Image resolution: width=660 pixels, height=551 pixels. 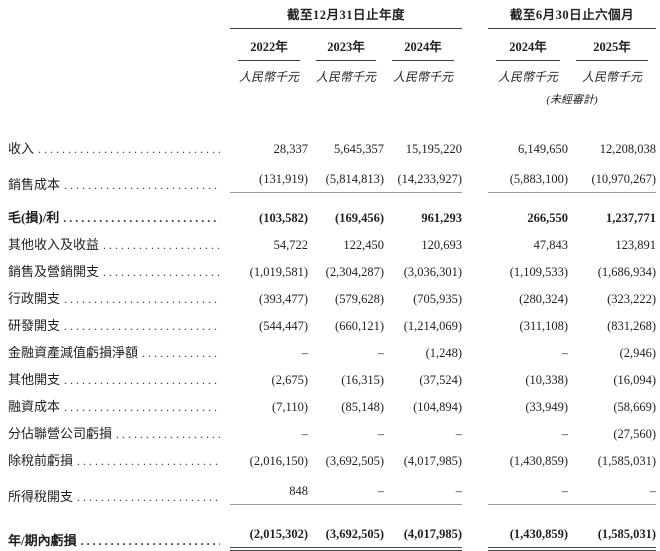 I want to click on year-label: 2022年, so click(x=269, y=45).